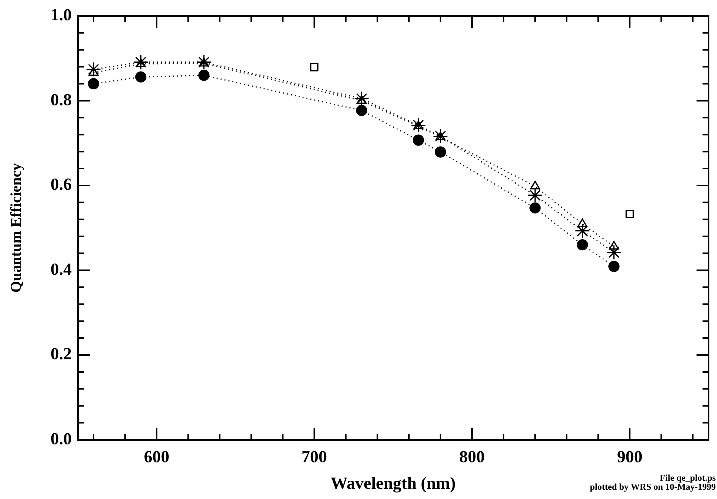 The height and width of the screenshot is (499, 717). I want to click on text: plotted by WRS on 10-May-1999, so click(653, 487).